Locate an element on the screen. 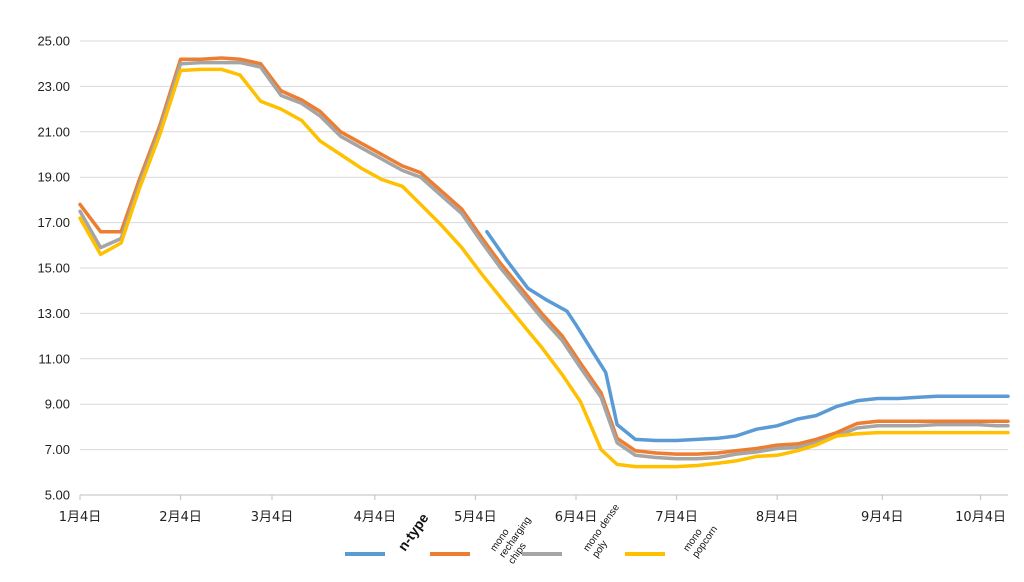 This screenshot has height=582, width=1024. legend-label: n-type is located at coordinates (412, 532).